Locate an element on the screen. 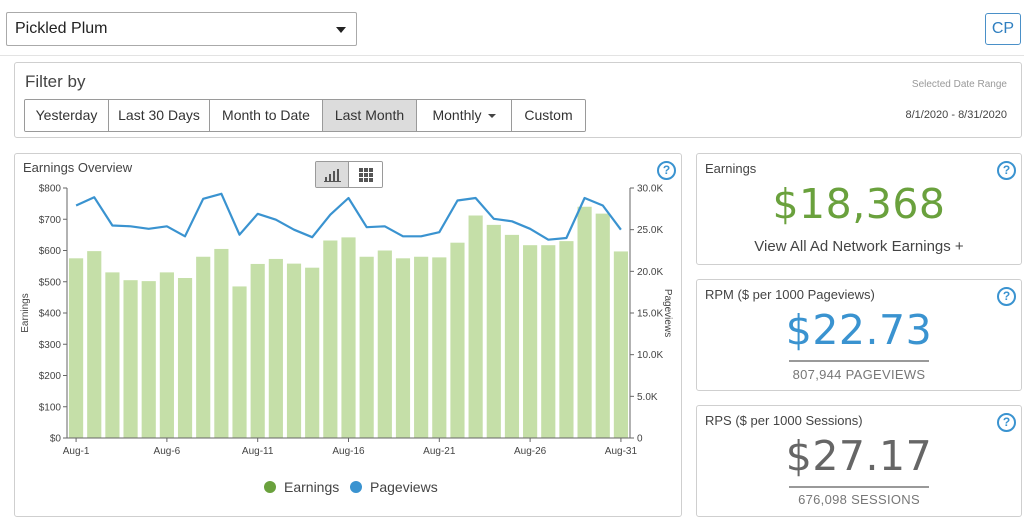  site-select-value: Pickled Plum is located at coordinates (61, 28).